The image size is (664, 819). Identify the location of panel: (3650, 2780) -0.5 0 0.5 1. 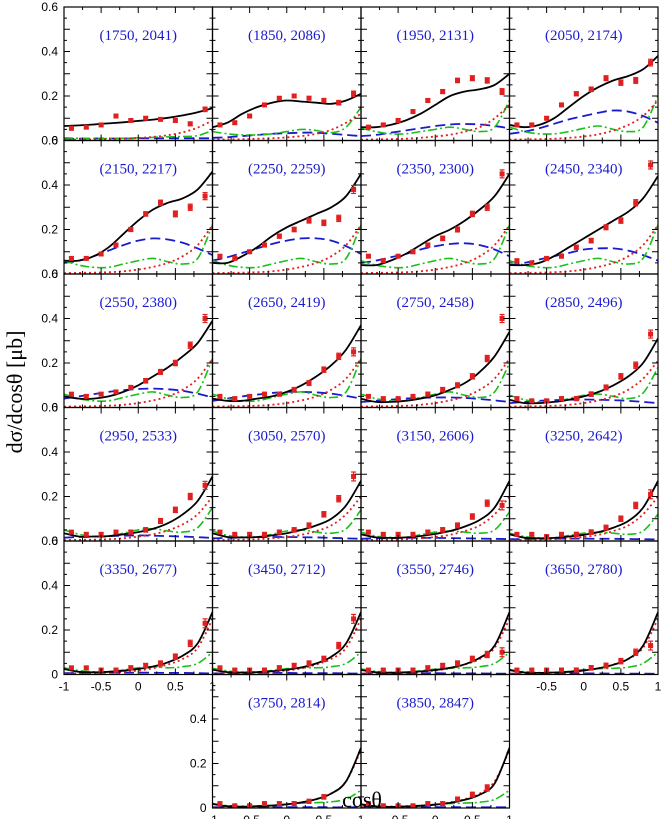
(585, 617).